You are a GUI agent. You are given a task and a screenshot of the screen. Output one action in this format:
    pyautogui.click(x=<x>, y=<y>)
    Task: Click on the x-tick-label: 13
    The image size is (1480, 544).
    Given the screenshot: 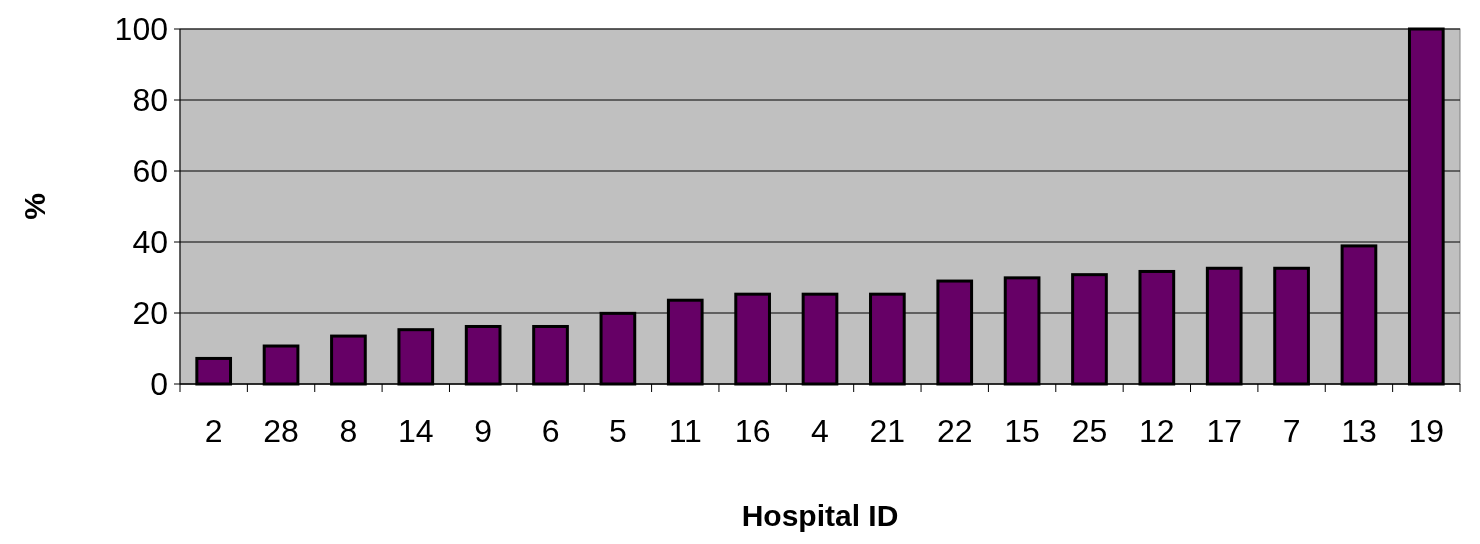 What is the action you would take?
    pyautogui.click(x=1359, y=431)
    